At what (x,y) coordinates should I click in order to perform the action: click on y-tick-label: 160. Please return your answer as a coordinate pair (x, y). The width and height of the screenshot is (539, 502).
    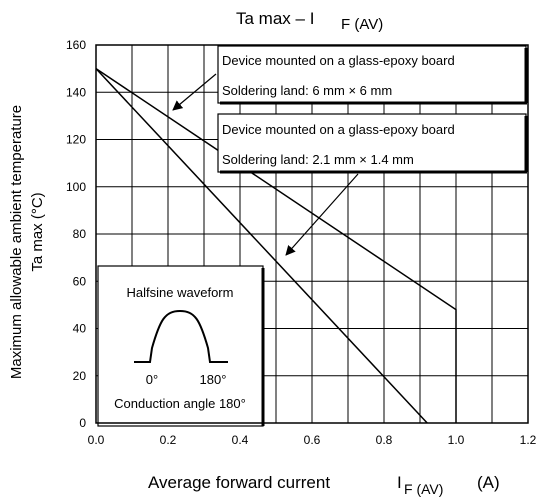
    Looking at the image, I should click on (76, 45).